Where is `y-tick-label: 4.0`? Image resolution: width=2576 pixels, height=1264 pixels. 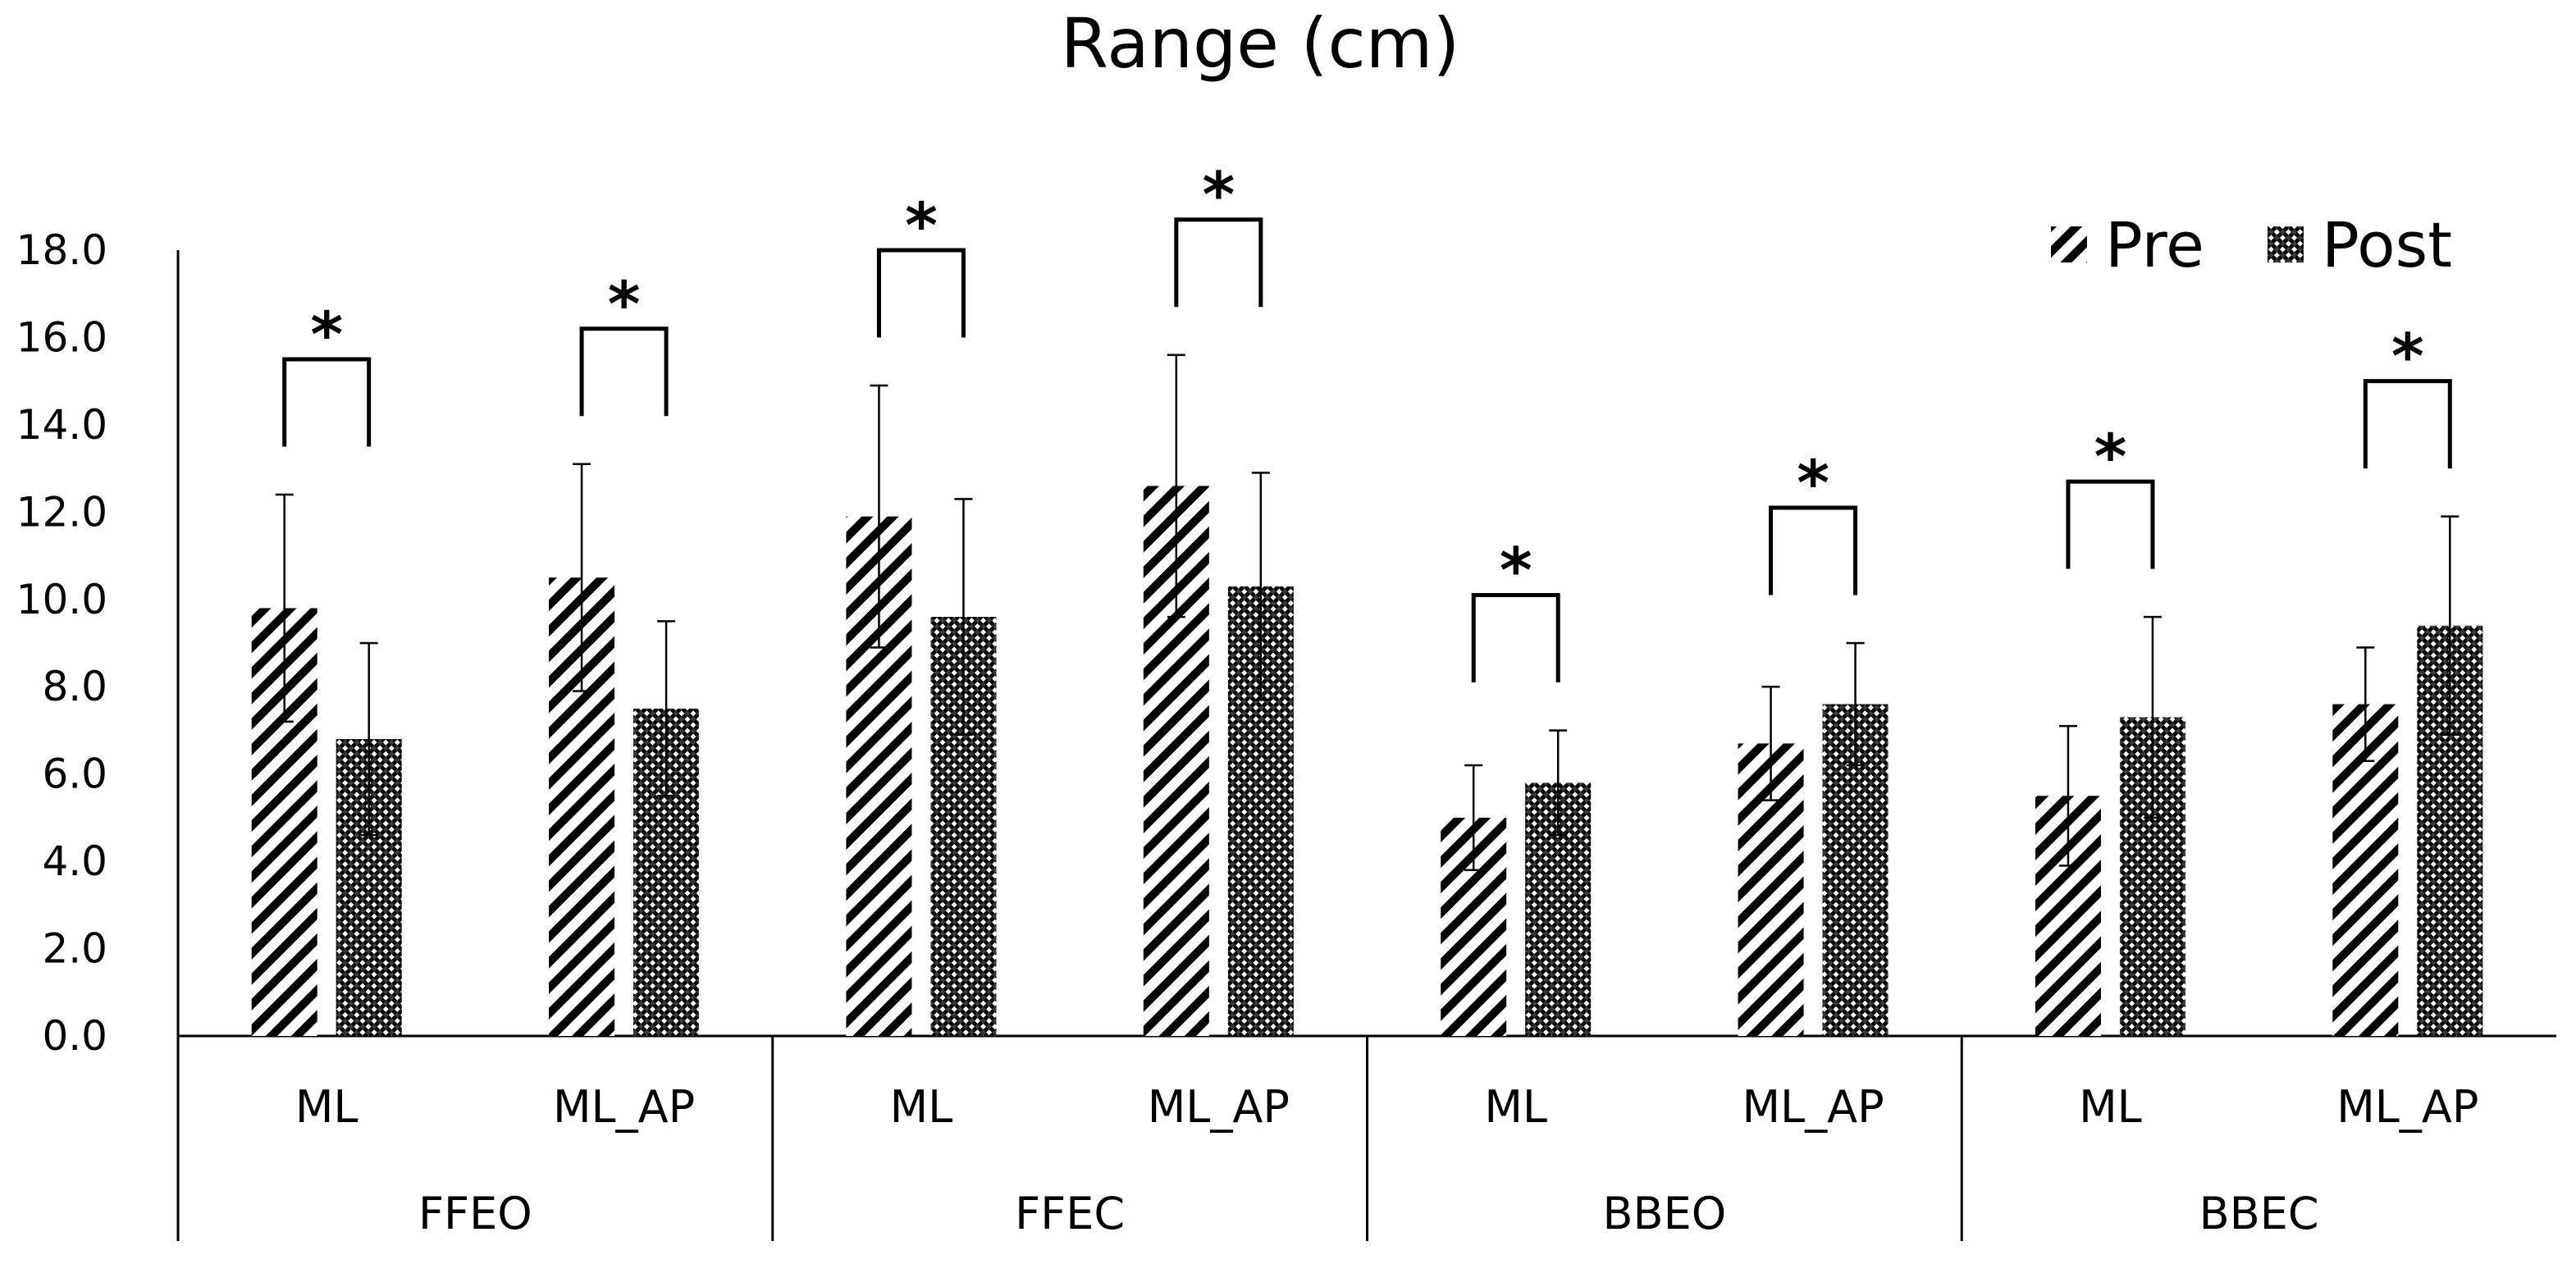
y-tick-label: 4.0 is located at coordinates (75, 861).